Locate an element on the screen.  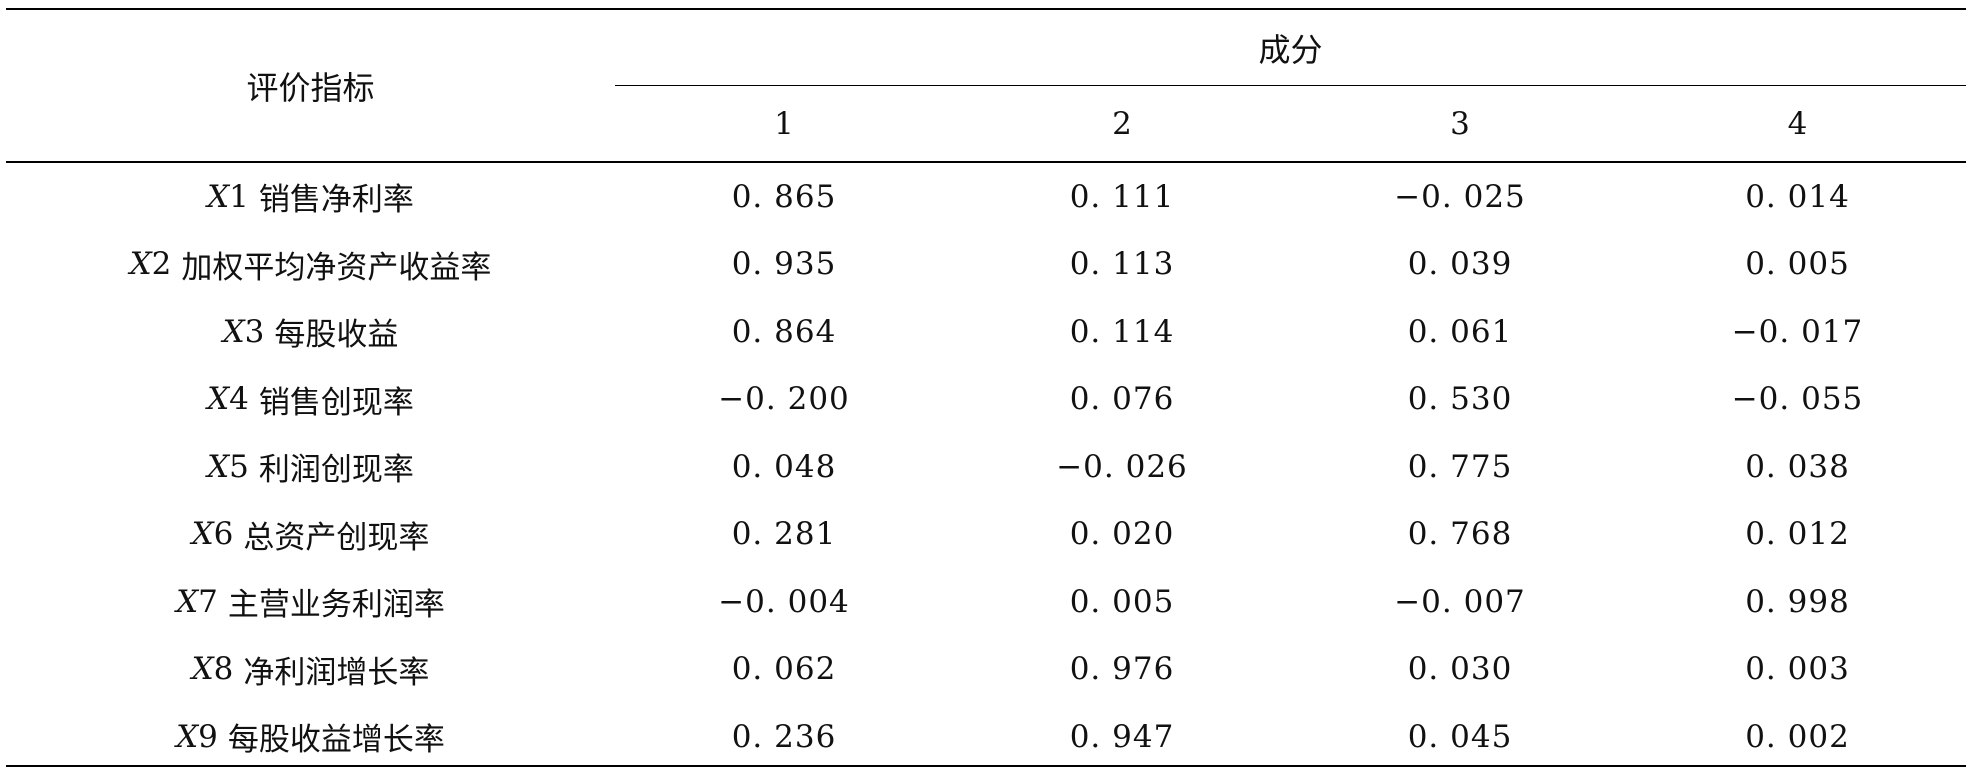
table-row: X 6 总资产创现率 0. 281 0. 020 0. 768 0. 012 is located at coordinates (986, 535).